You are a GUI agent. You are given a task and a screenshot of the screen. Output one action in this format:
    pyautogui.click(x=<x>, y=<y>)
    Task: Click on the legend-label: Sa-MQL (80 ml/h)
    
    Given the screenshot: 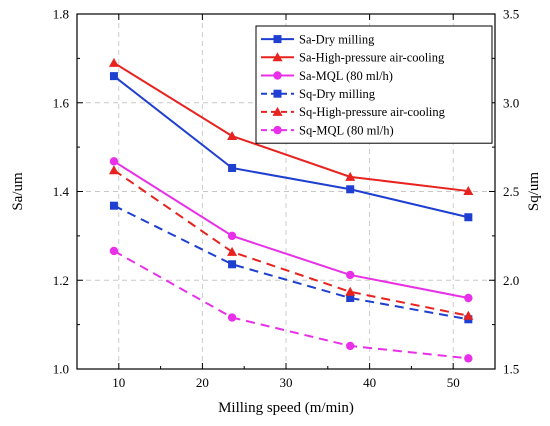 What is the action you would take?
    pyautogui.click(x=346, y=76)
    